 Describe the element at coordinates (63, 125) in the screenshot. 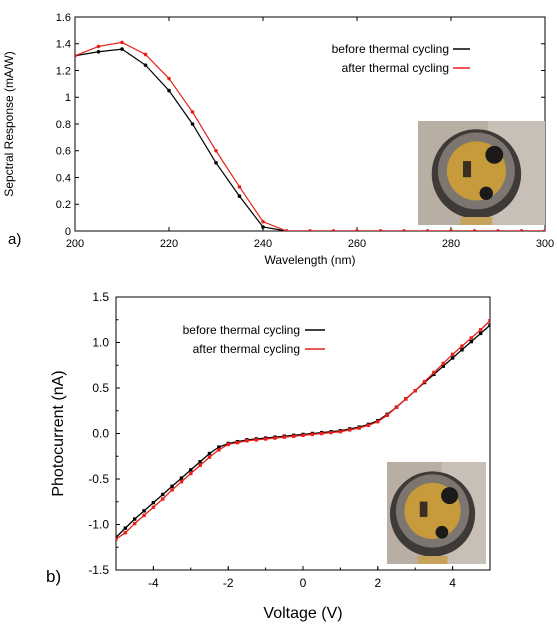

I see `y-tick-label: 0.8` at that location.